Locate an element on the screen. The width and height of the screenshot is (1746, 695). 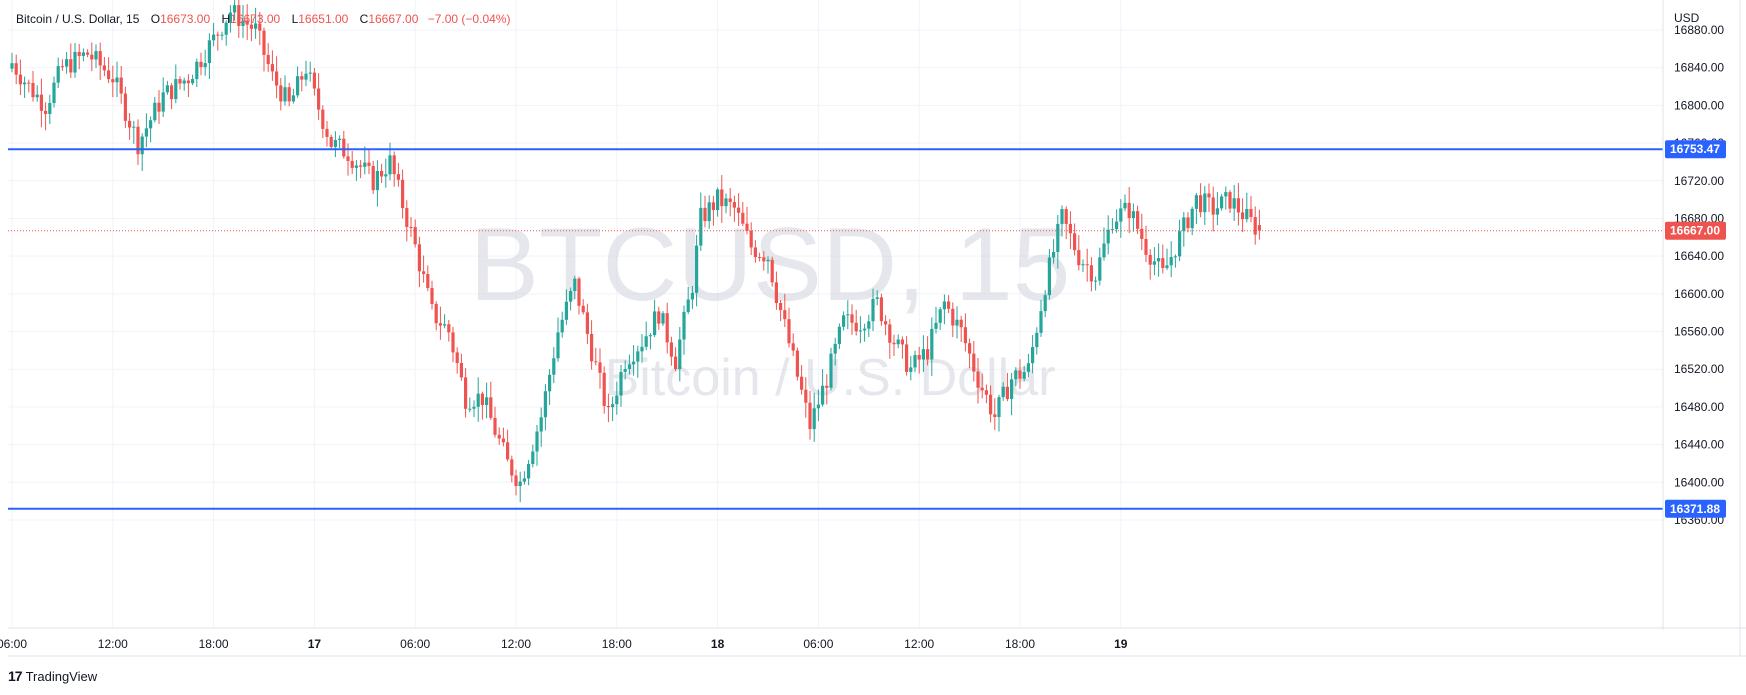
last-price-badge is located at coordinates (1695, 230).